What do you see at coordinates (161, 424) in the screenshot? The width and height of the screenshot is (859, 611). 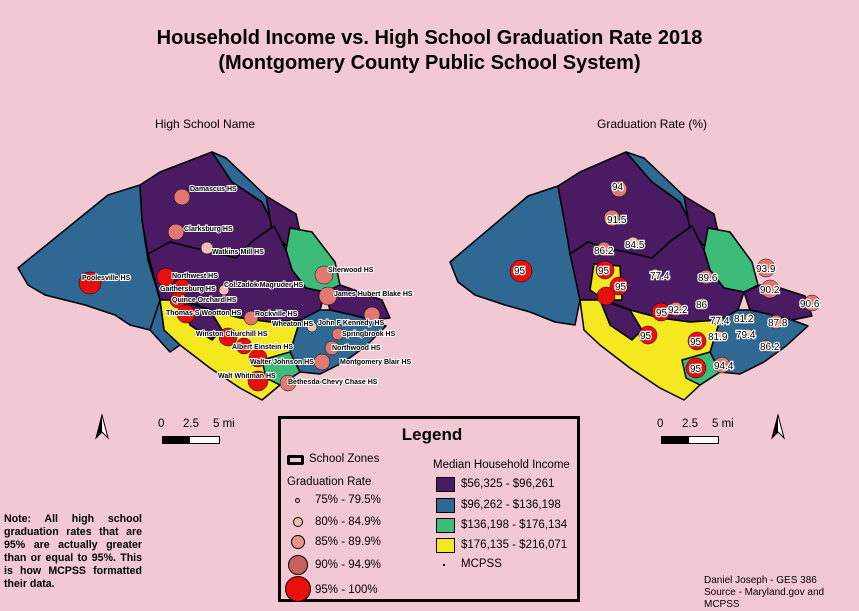 I see `scale-tick-0: 0` at bounding box center [161, 424].